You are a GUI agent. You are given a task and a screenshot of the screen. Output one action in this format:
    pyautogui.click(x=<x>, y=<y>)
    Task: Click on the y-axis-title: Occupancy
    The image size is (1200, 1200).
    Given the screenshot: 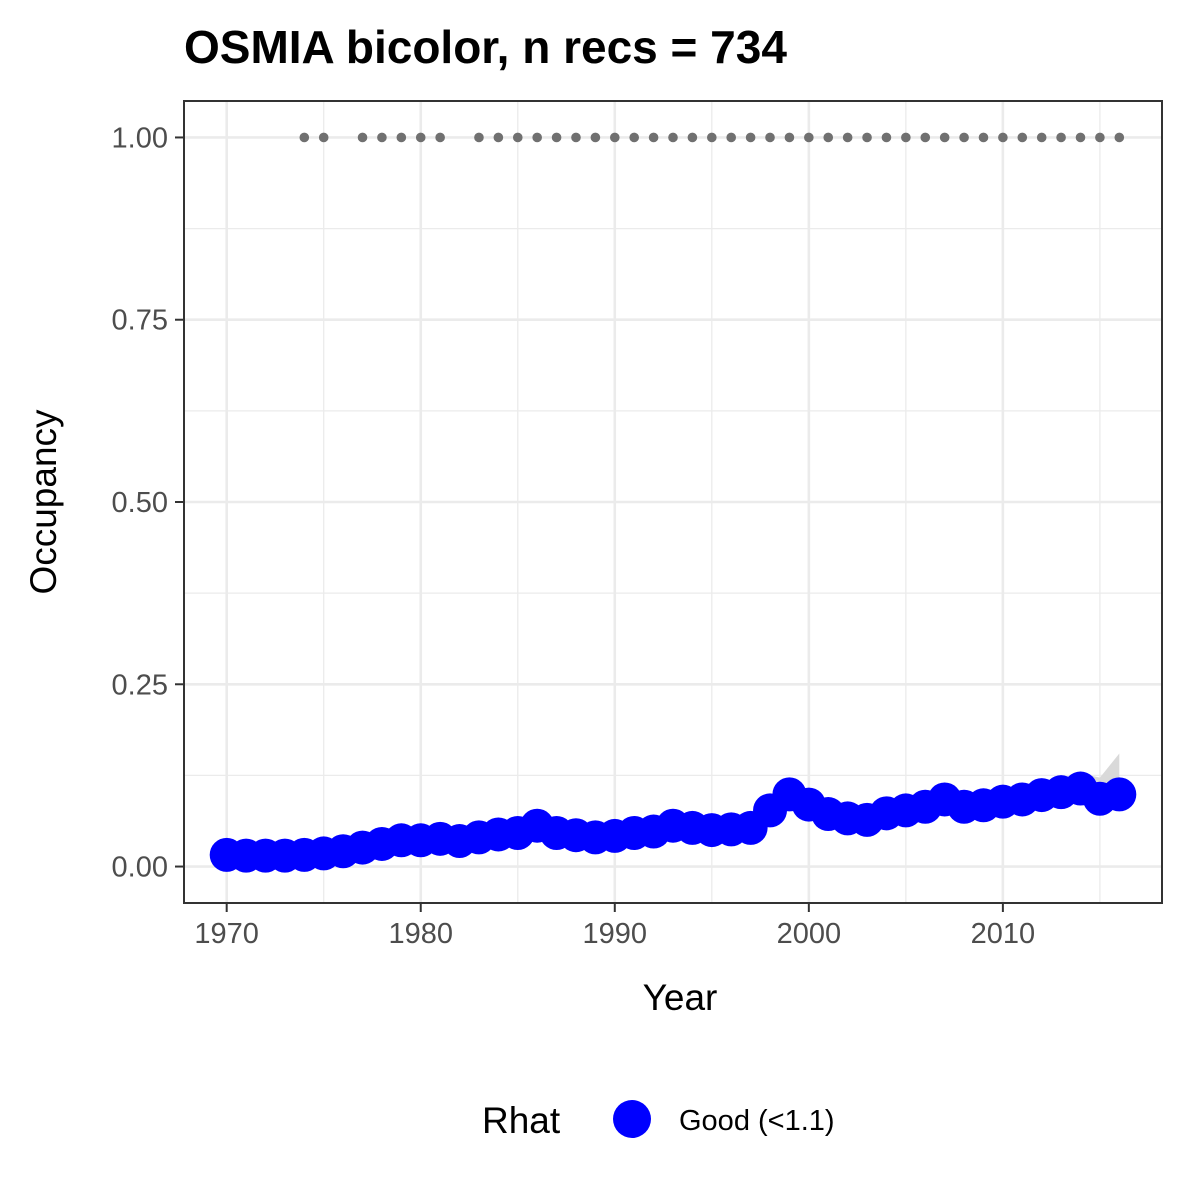 What is the action you would take?
    pyautogui.click(x=43, y=502)
    